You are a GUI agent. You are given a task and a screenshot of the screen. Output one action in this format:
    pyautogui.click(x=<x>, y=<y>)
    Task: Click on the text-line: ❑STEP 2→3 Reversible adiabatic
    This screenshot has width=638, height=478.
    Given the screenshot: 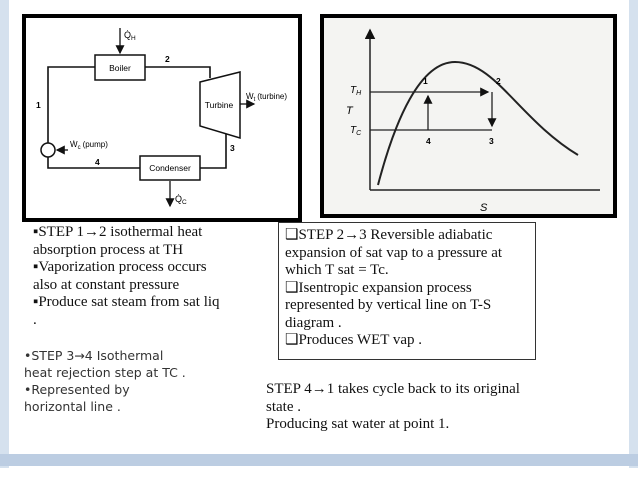 What is the action you would take?
    pyautogui.click(x=389, y=235)
    